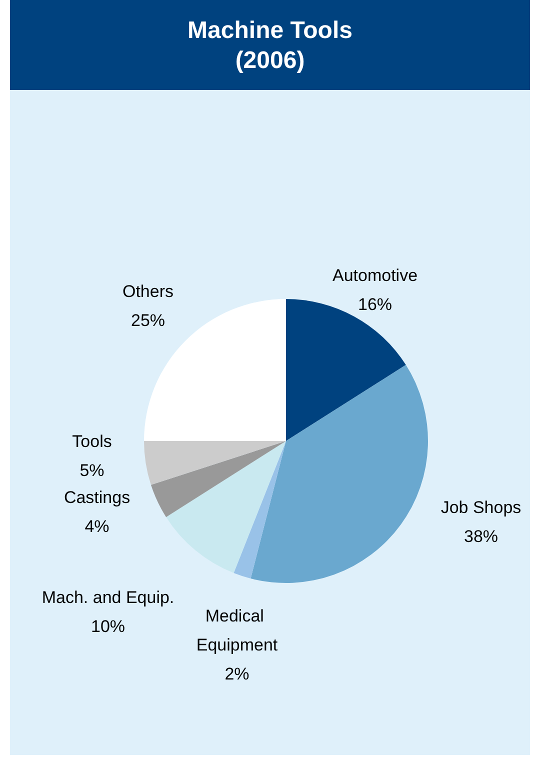 The height and width of the screenshot is (763, 536). What do you see at coordinates (92, 441) in the screenshot?
I see `slice-label: Tools` at bounding box center [92, 441].